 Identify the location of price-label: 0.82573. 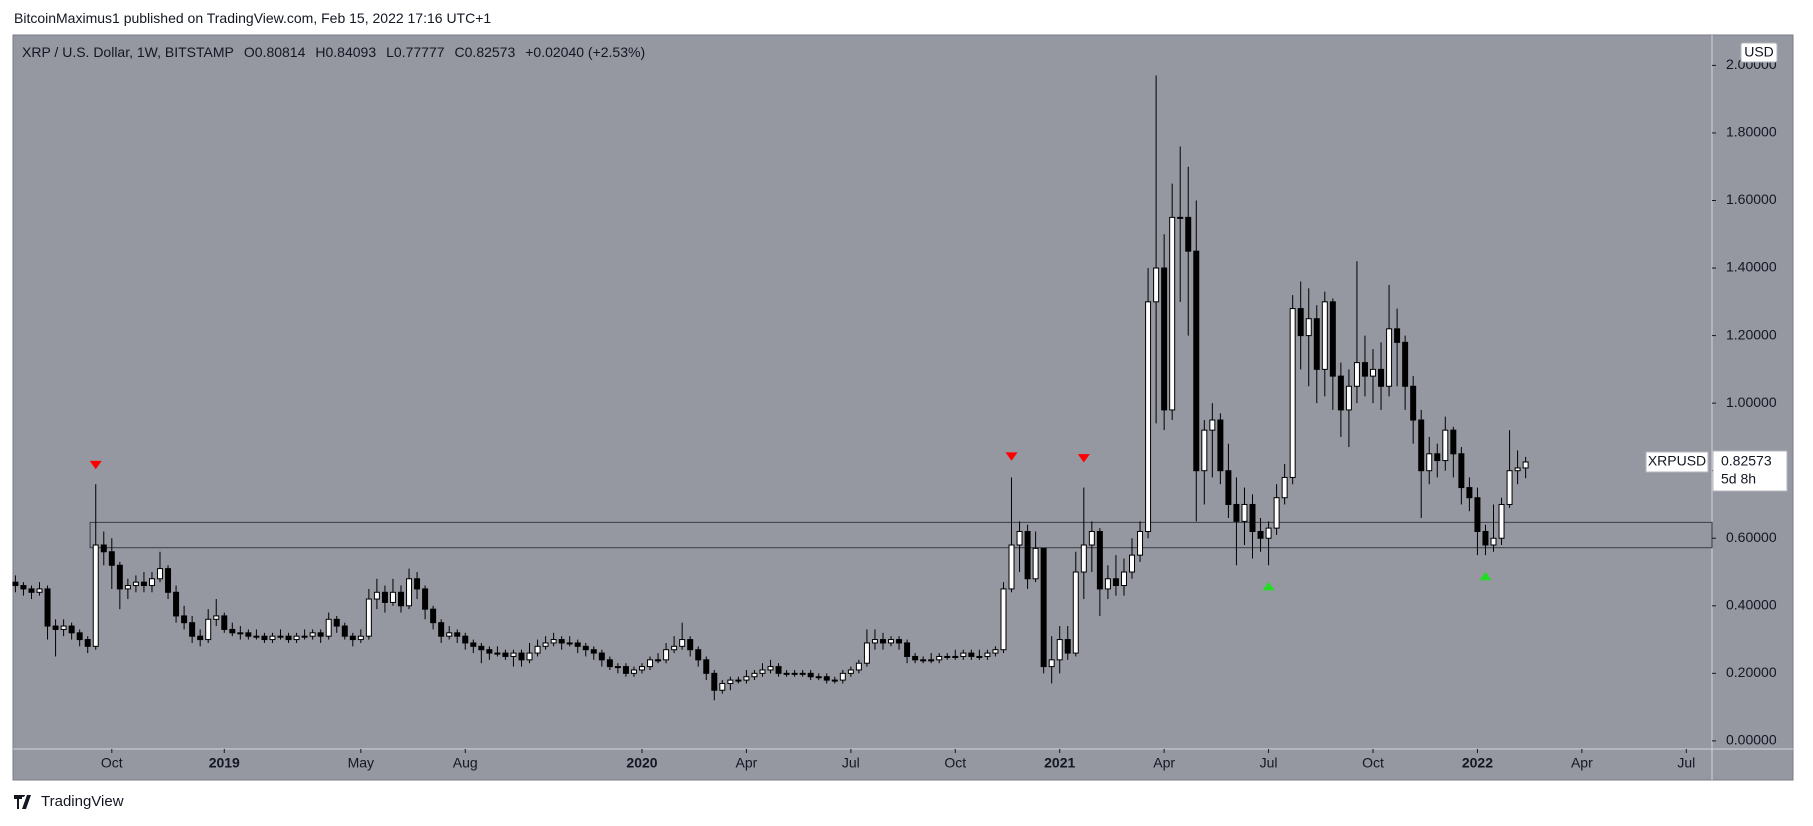
(1746, 461).